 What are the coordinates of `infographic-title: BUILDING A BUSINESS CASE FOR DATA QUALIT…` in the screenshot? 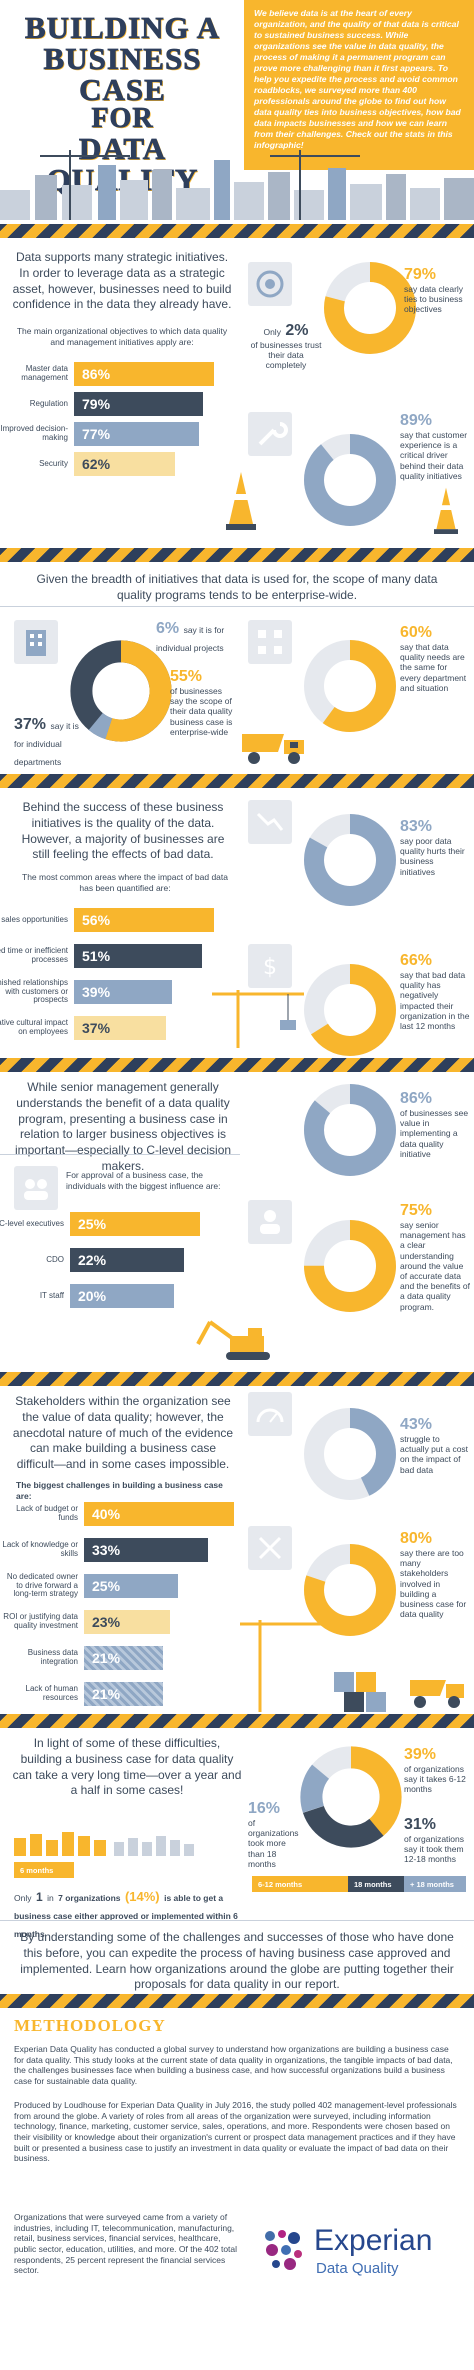 It's located at (122, 104).